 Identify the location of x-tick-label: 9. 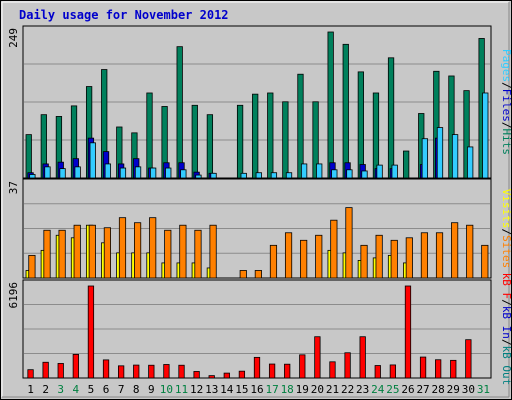
(151, 389).